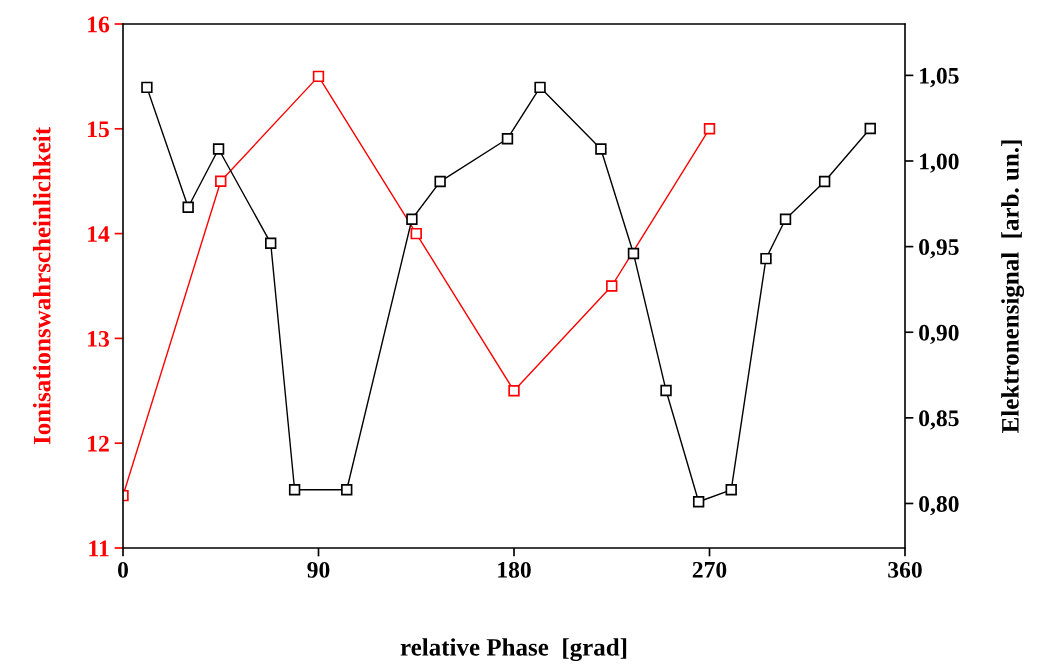 The image size is (1052, 665). Describe the element at coordinates (514, 569) in the screenshot. I see `x-tick-label: 180` at that location.